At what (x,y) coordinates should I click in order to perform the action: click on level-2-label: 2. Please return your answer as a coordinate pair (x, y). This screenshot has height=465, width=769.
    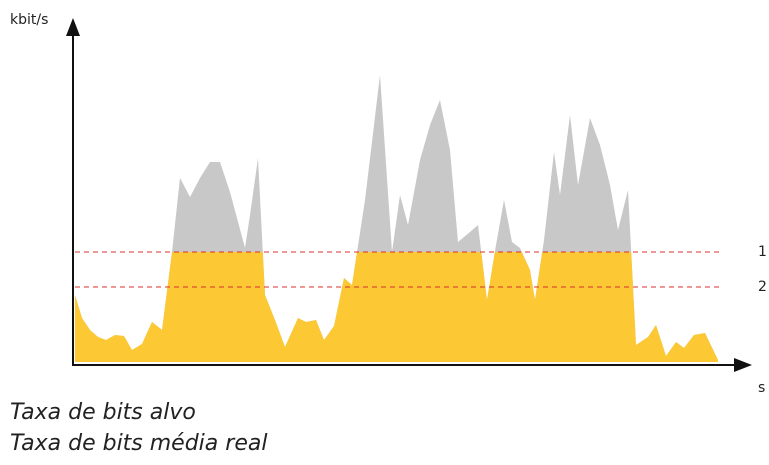
    Looking at the image, I should click on (762, 287).